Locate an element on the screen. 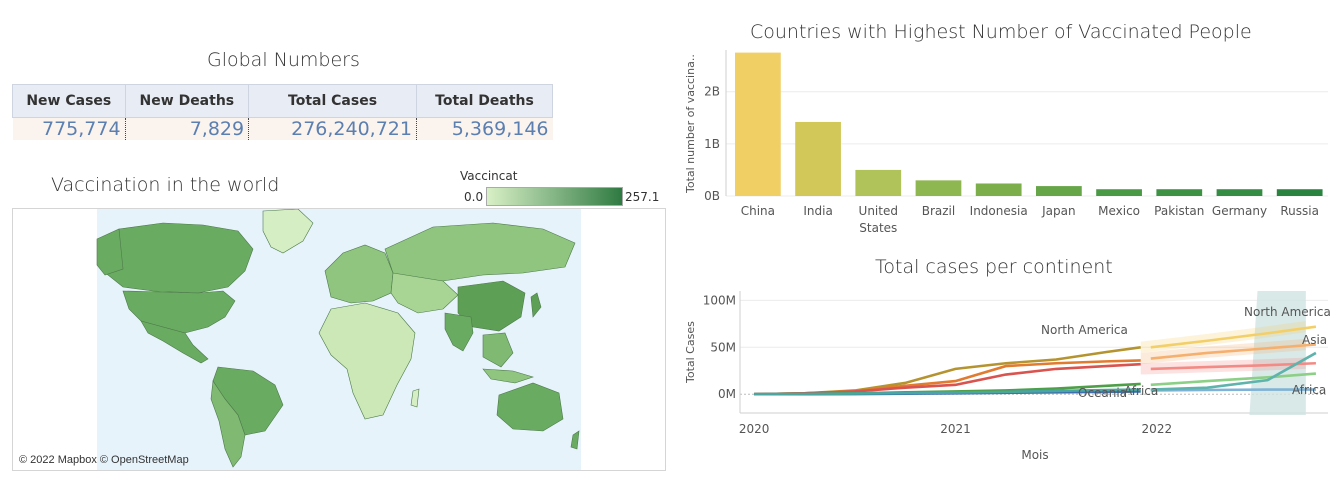 The image size is (1338, 481). bar-y-tick-label: 0B is located at coordinates (712, 196).